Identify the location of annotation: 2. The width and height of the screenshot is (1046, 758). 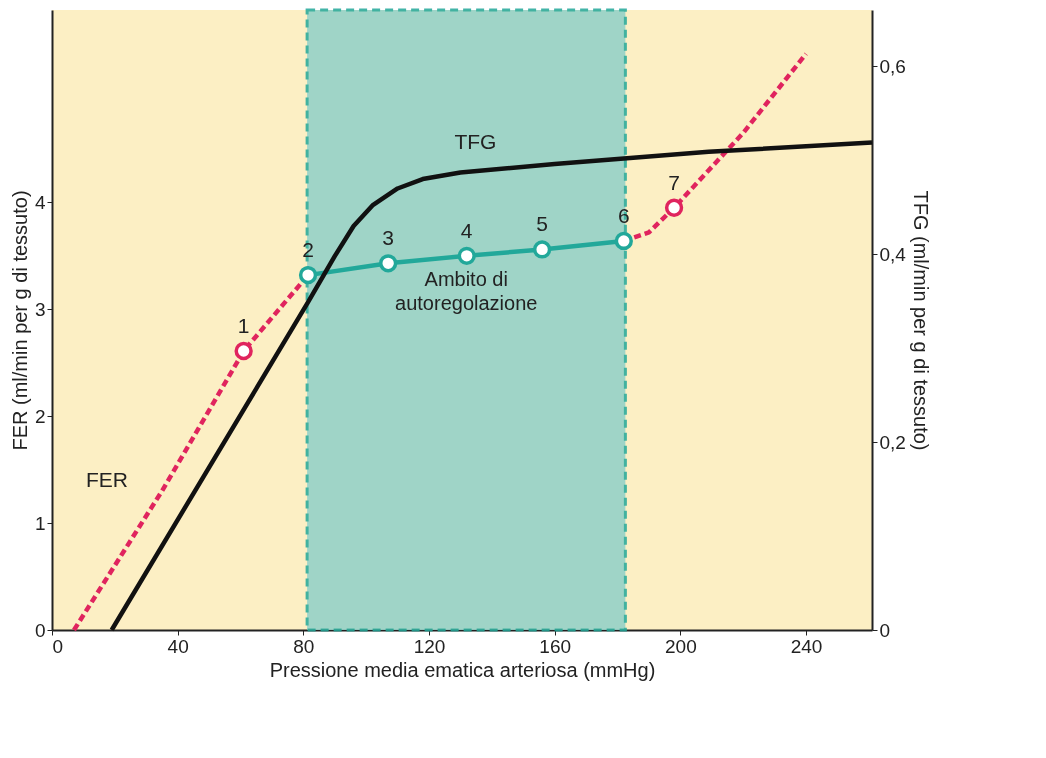
(308, 250).